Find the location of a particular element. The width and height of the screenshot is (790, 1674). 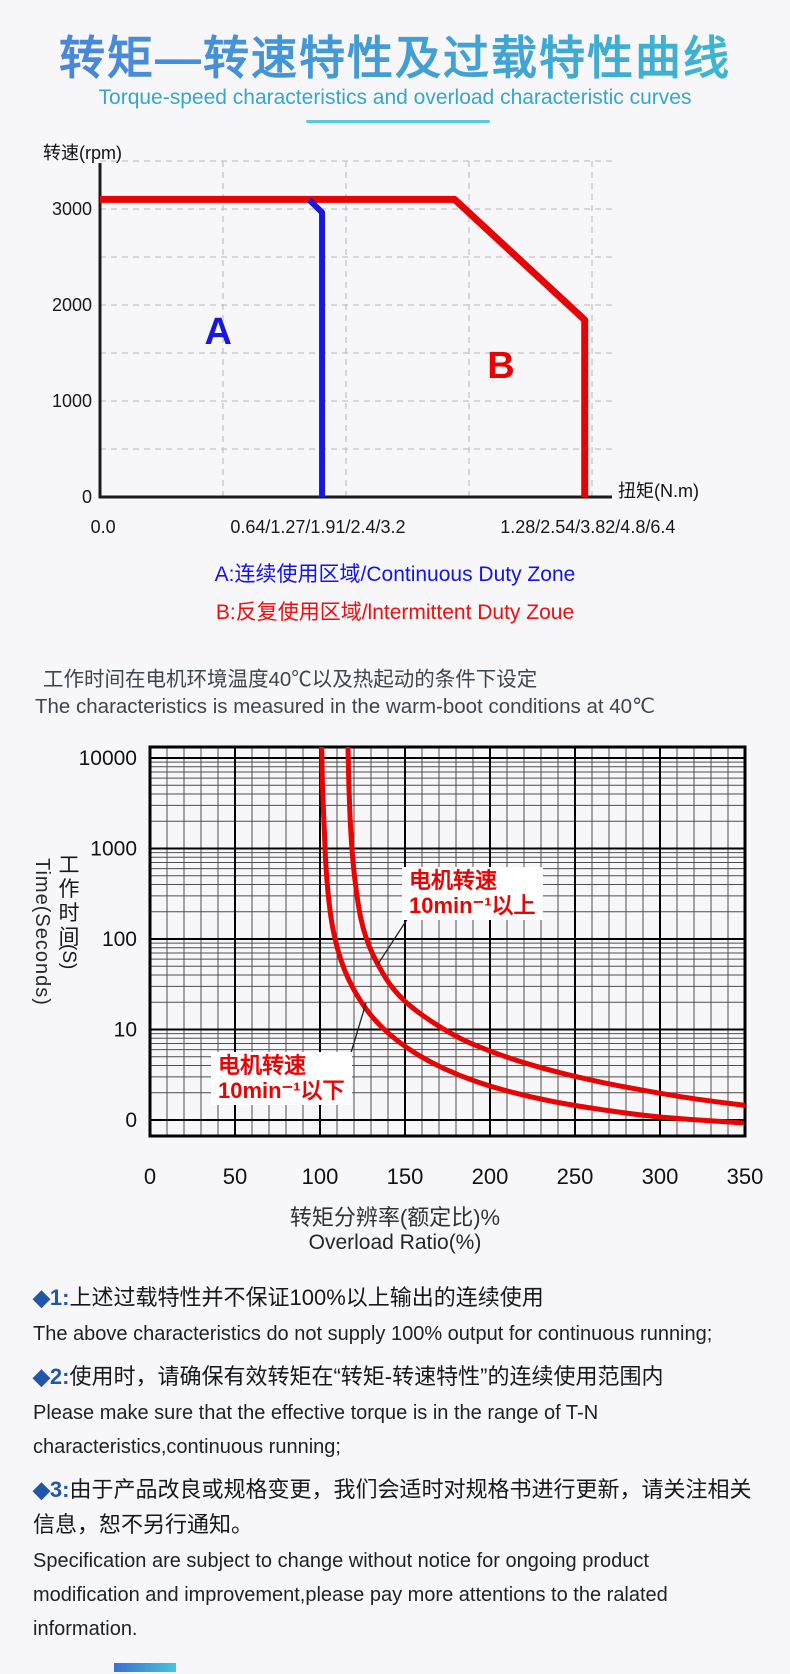

note-1-bullet-icon: ◆1: is located at coordinates (51, 1297).